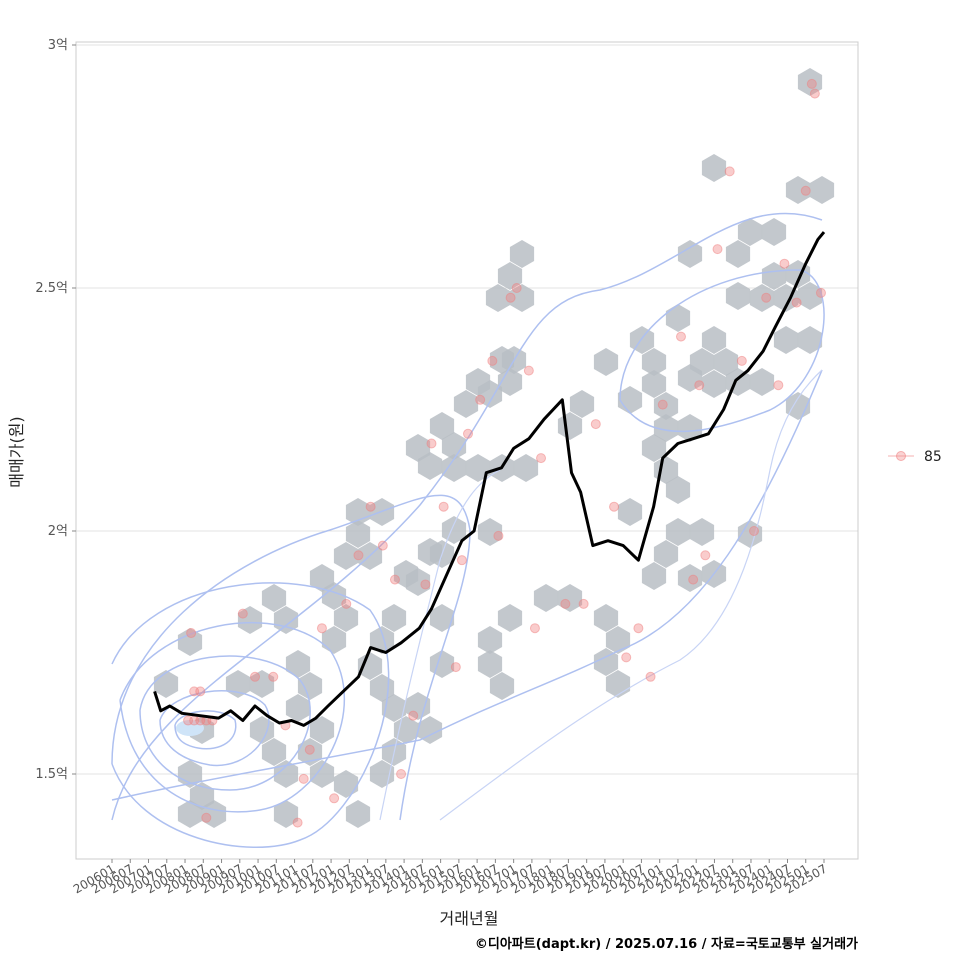 The height and width of the screenshot is (960, 960). I want to click on y-axis: 1.5억 2억 2.5억 3억, so click(55, 410).